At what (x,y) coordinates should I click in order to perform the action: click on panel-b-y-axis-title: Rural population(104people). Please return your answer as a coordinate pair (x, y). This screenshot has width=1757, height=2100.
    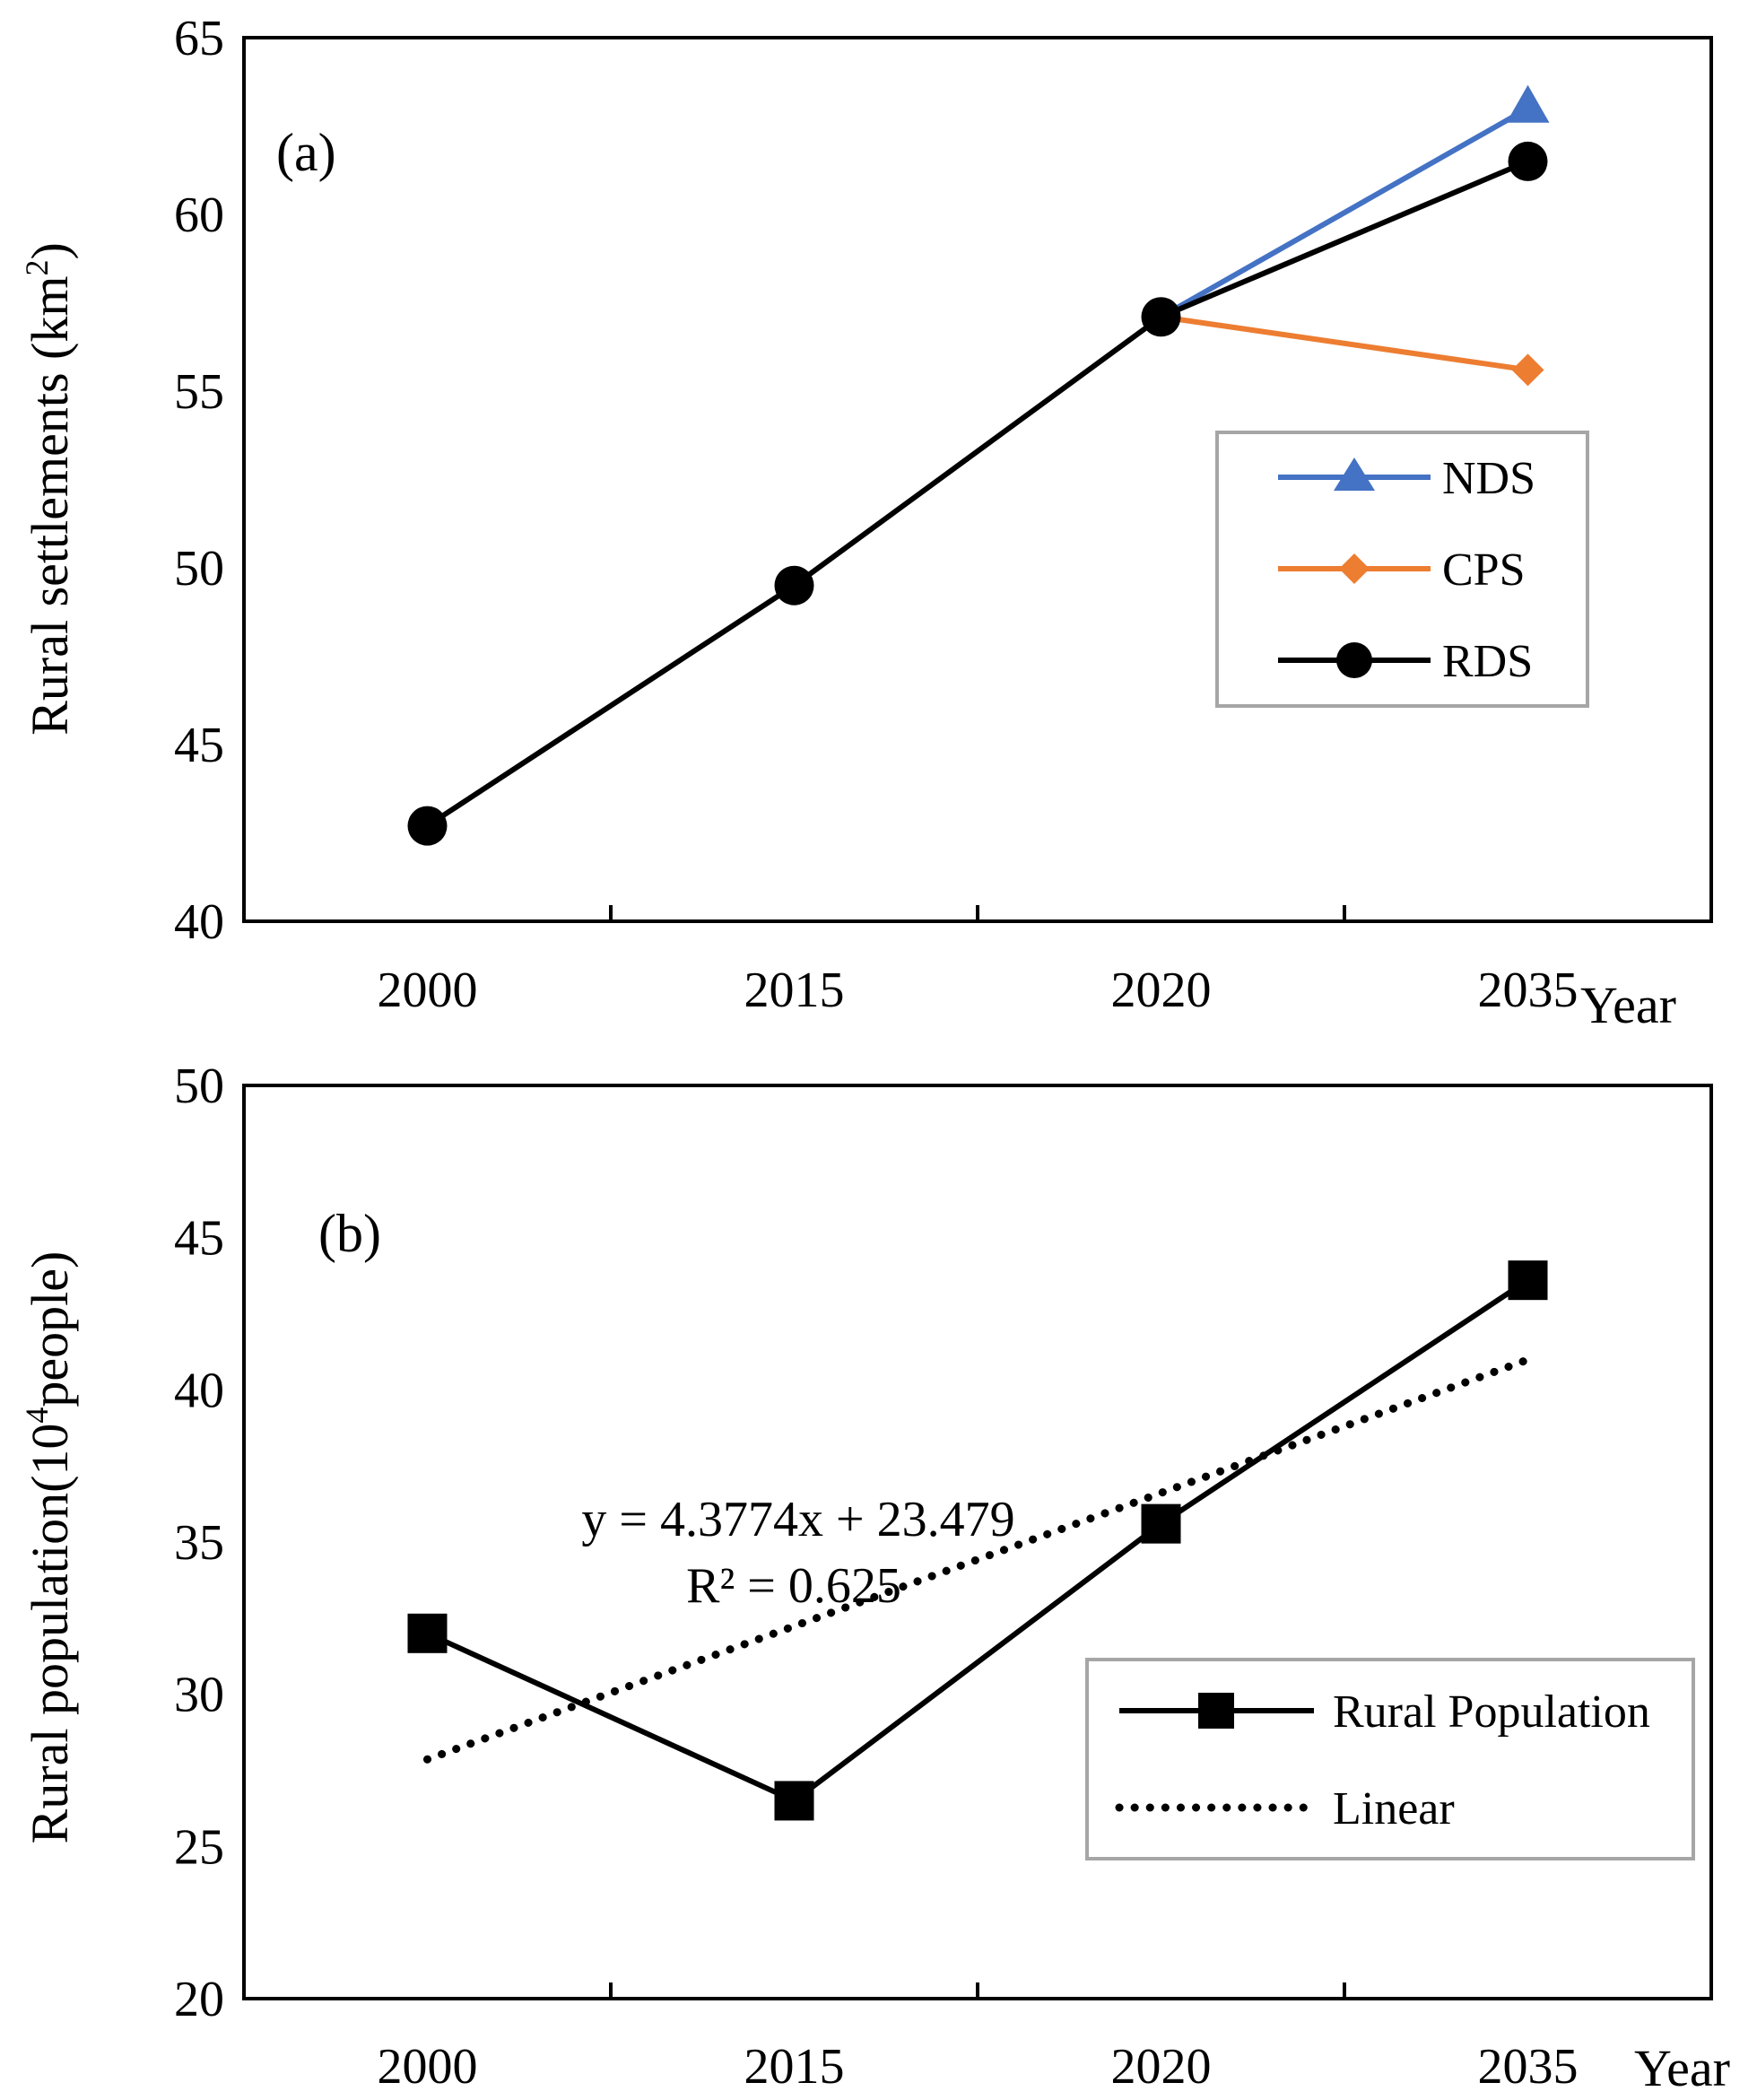
    Looking at the image, I should click on (49, 1548).